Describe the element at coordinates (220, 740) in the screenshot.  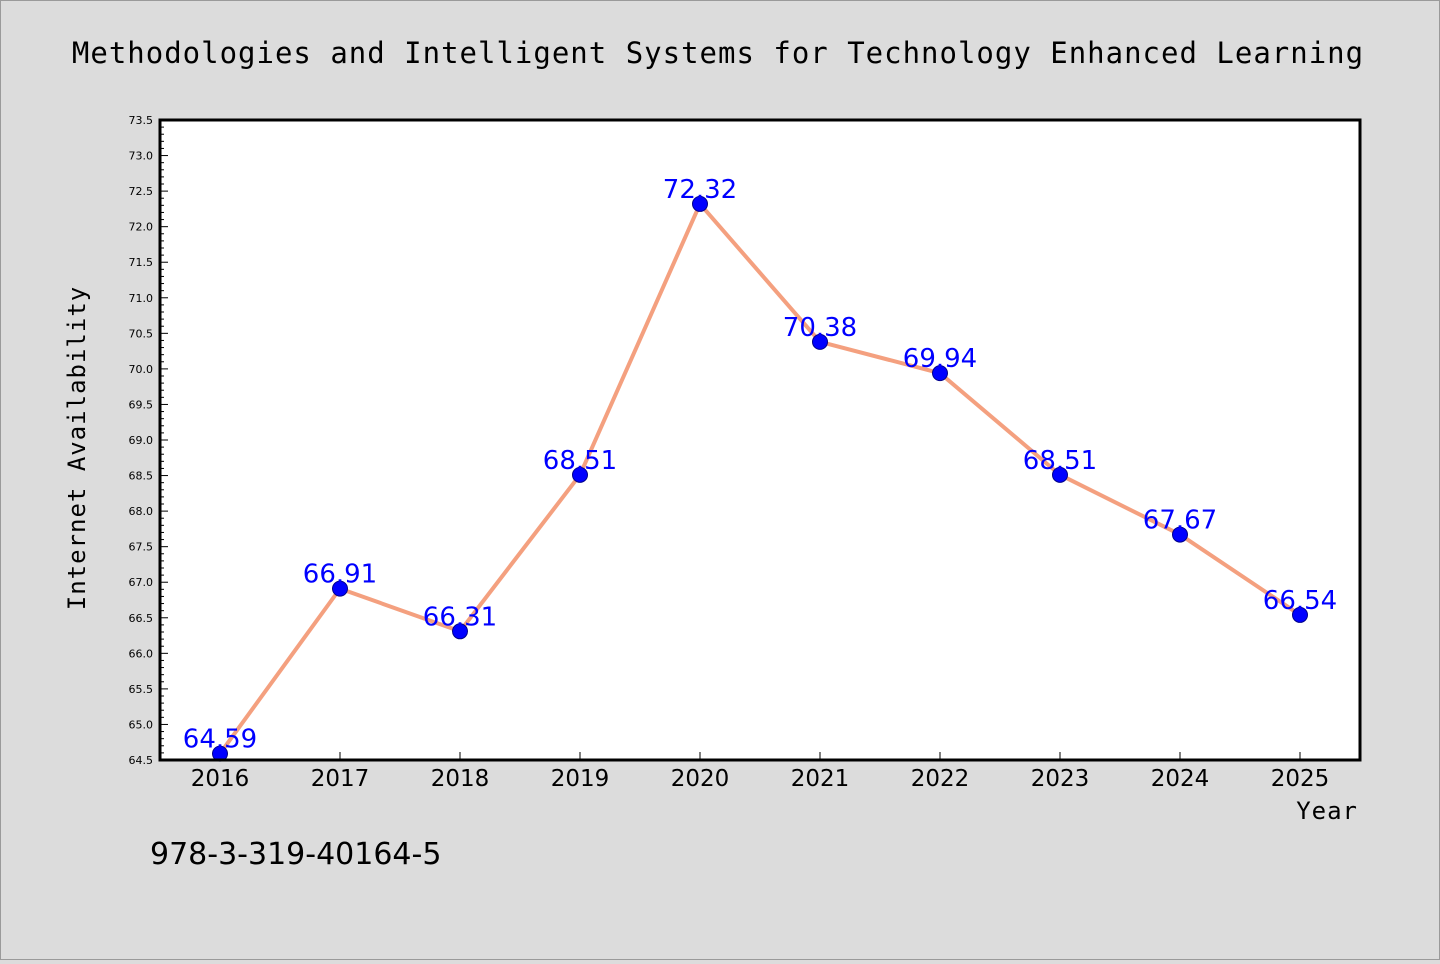
I see `data-label: 64.59` at that location.